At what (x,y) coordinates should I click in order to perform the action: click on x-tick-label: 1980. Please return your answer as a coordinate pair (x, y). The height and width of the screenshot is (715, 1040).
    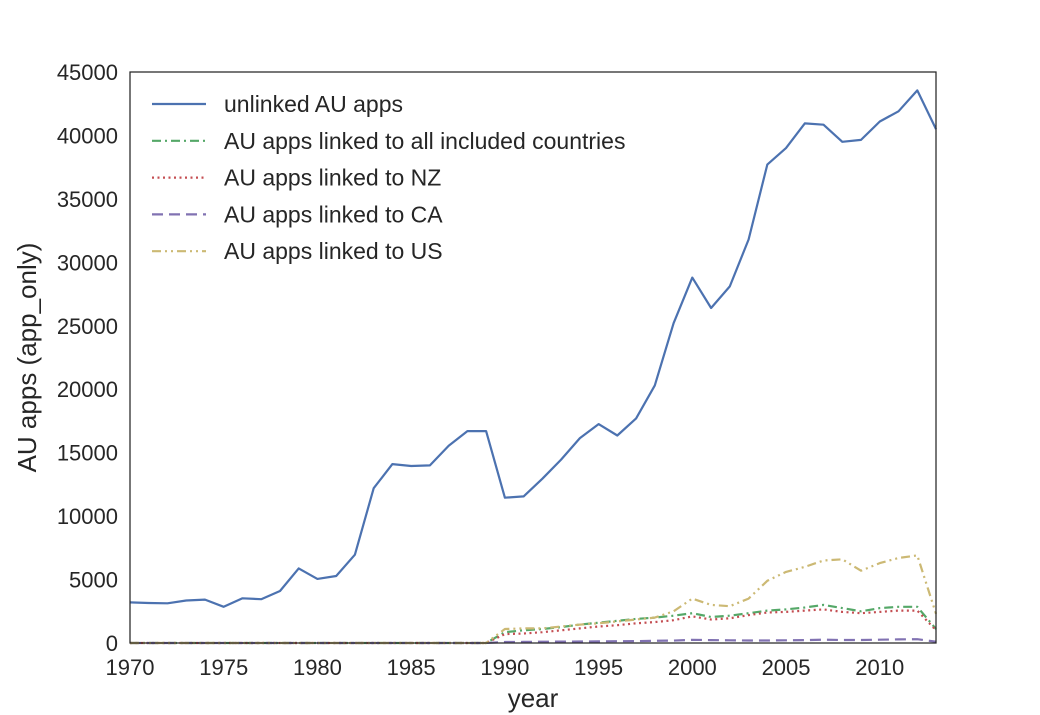
    Looking at the image, I should click on (317, 667).